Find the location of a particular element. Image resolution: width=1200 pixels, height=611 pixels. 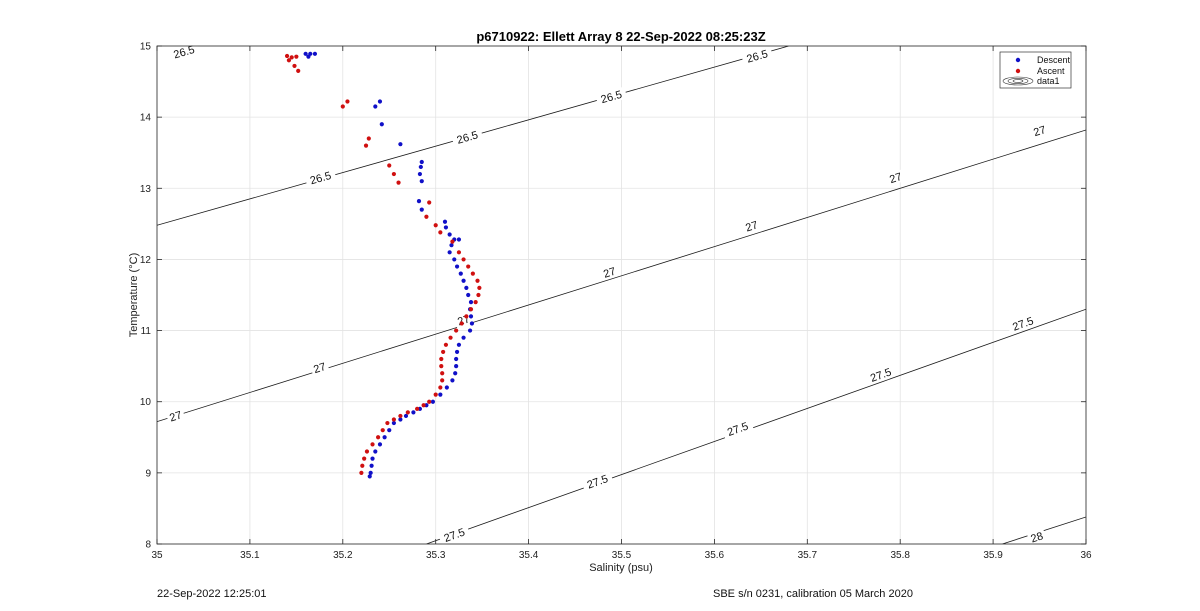

x-tick-label: 35.8 is located at coordinates (900, 555).